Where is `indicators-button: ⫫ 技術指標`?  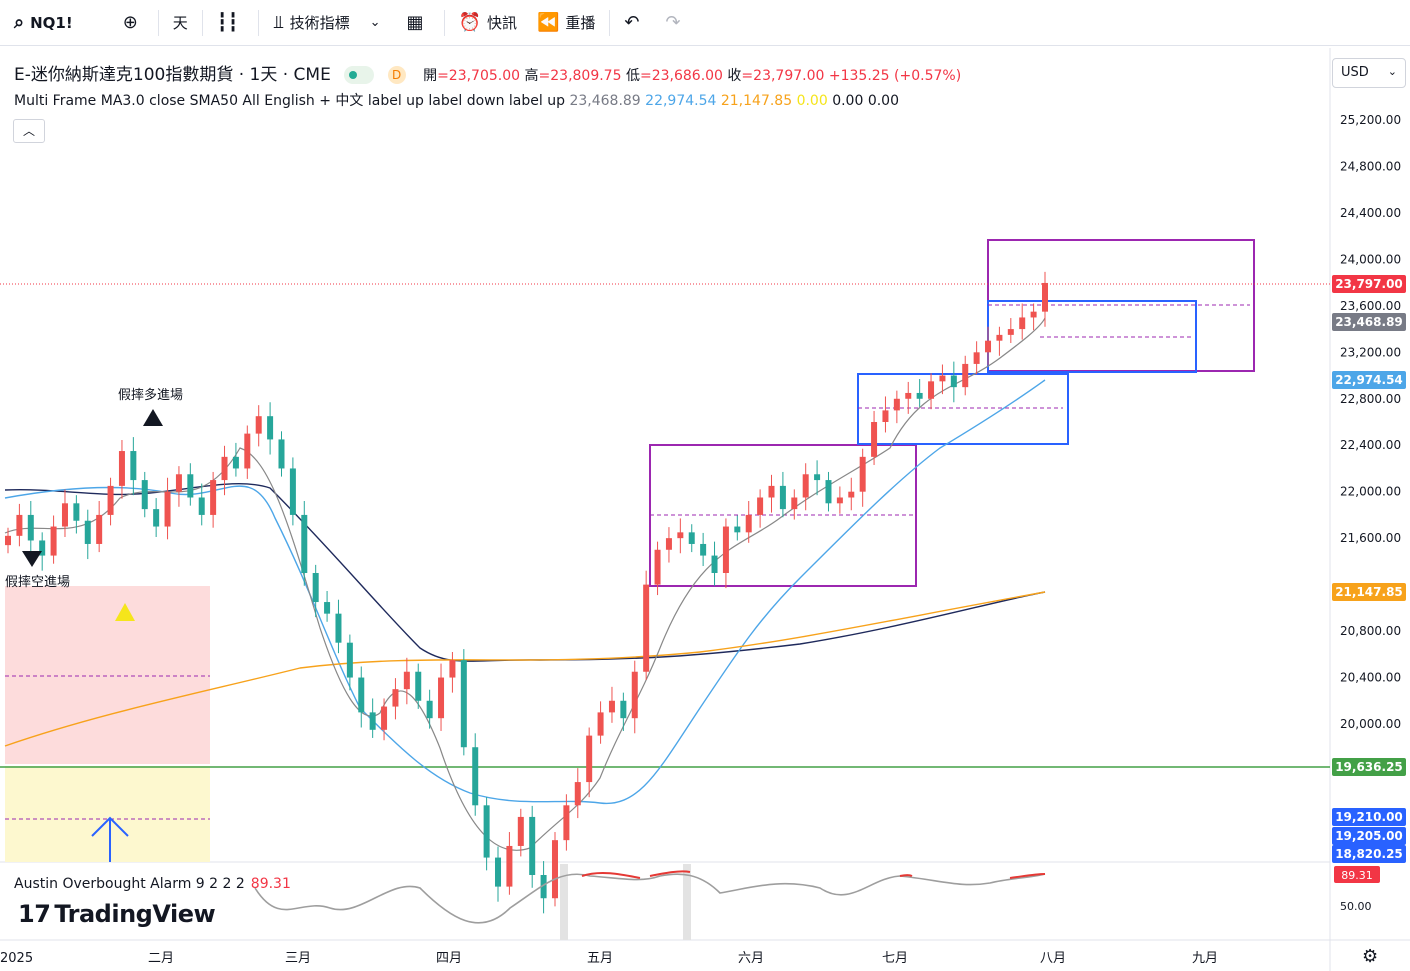
indicators-button: ⫫ 技術指標 is located at coordinates (311, 23).